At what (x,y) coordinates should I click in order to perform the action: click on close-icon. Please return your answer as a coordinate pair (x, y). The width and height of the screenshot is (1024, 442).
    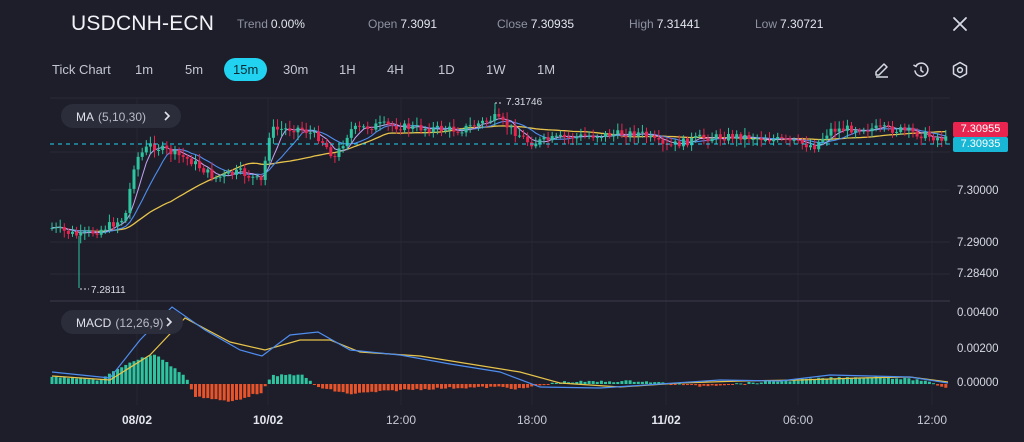
    Looking at the image, I should click on (960, 24).